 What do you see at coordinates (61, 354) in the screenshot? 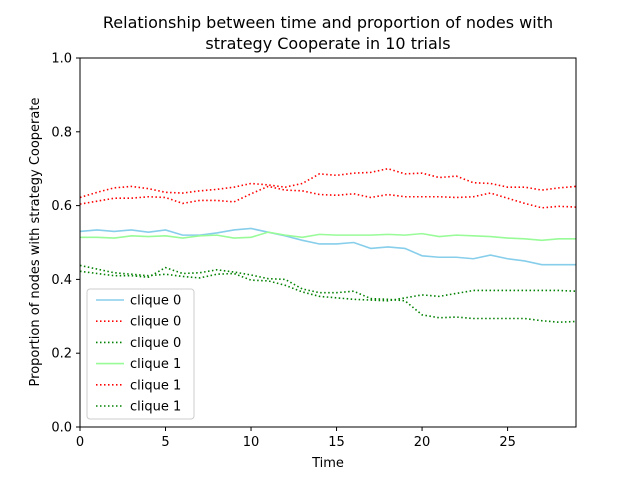
I see `y-tick-label: 0.2` at bounding box center [61, 354].